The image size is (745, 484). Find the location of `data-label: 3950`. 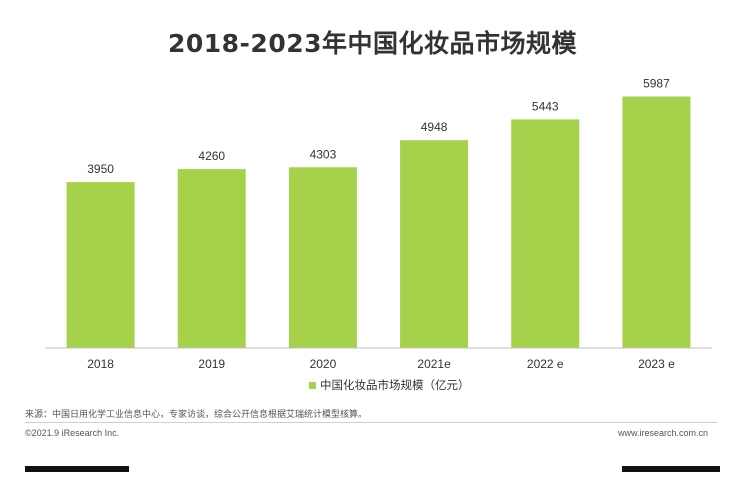

data-label: 3950 is located at coordinates (100, 169).